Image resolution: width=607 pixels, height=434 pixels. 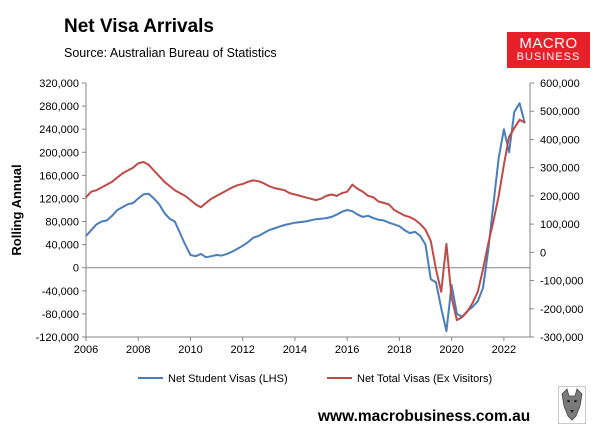 I want to click on macrobusiness-logo: MACRO BUSINESS, so click(x=548, y=50).